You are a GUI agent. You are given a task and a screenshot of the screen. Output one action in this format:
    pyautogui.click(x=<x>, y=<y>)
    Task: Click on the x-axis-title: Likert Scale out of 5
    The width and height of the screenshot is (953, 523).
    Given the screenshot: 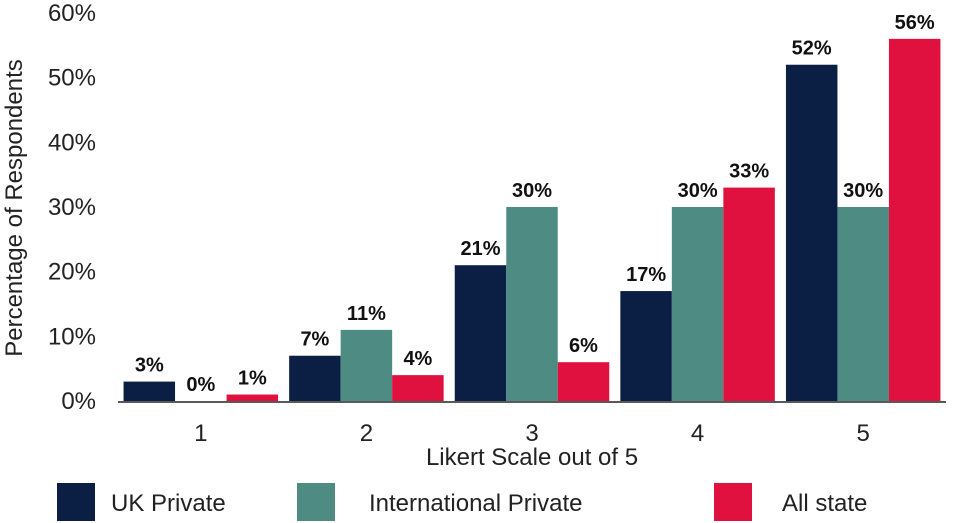 What is the action you would take?
    pyautogui.click(x=532, y=457)
    